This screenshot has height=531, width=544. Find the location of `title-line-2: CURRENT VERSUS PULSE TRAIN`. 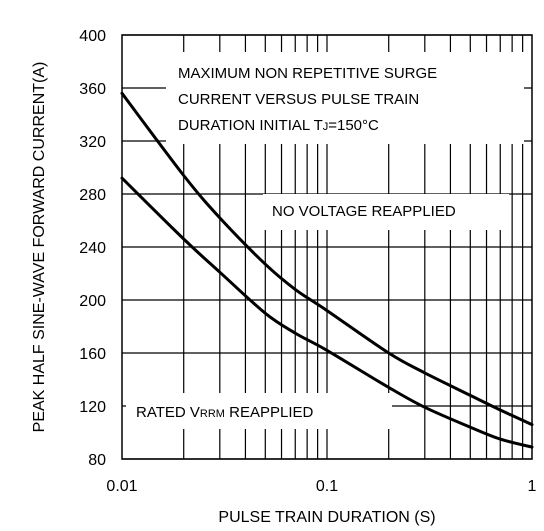

title-line-2: CURRENT VERSUS PULSE TRAIN is located at coordinates (298, 99).